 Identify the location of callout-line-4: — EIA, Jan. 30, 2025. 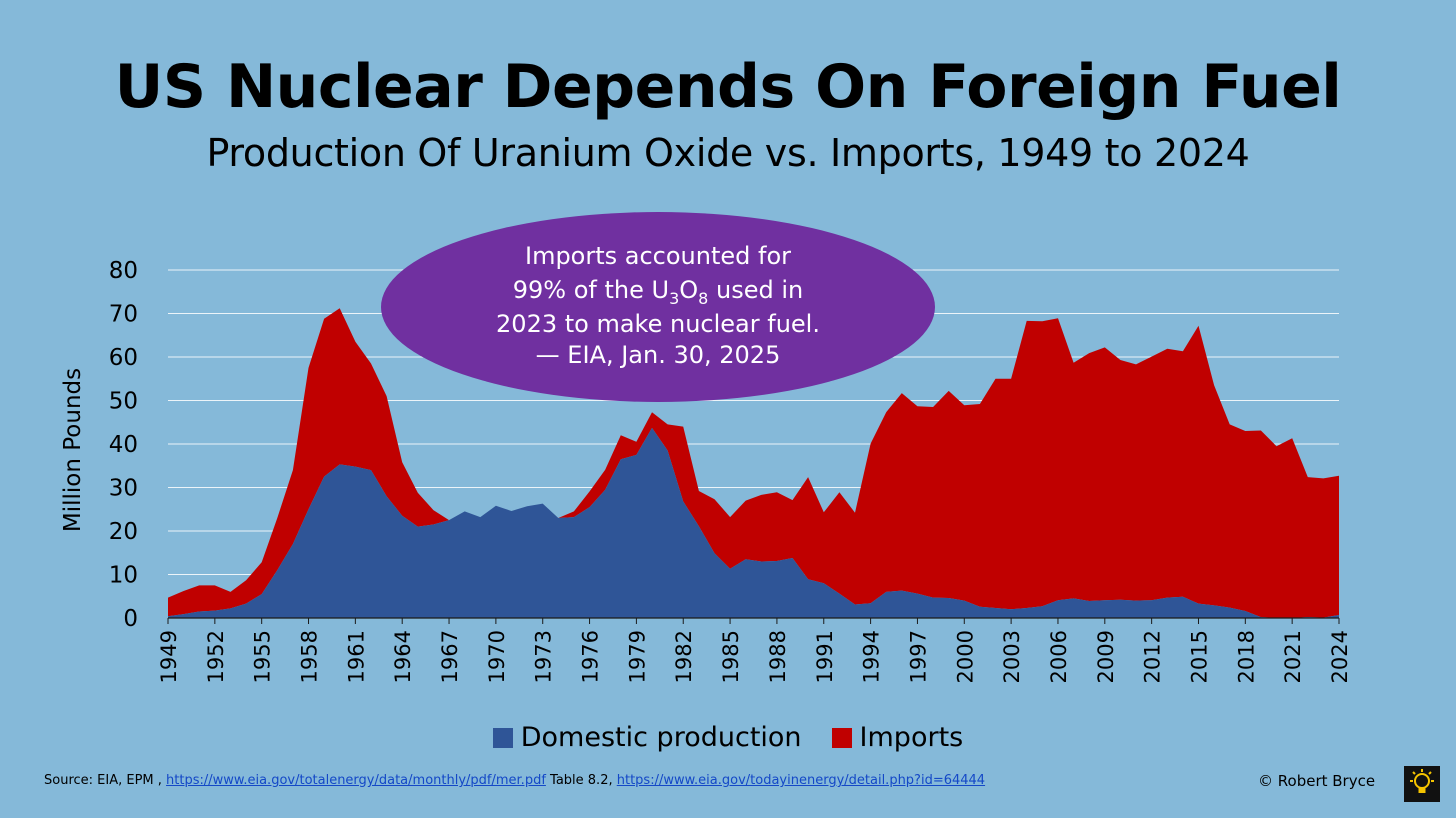
(658, 355).